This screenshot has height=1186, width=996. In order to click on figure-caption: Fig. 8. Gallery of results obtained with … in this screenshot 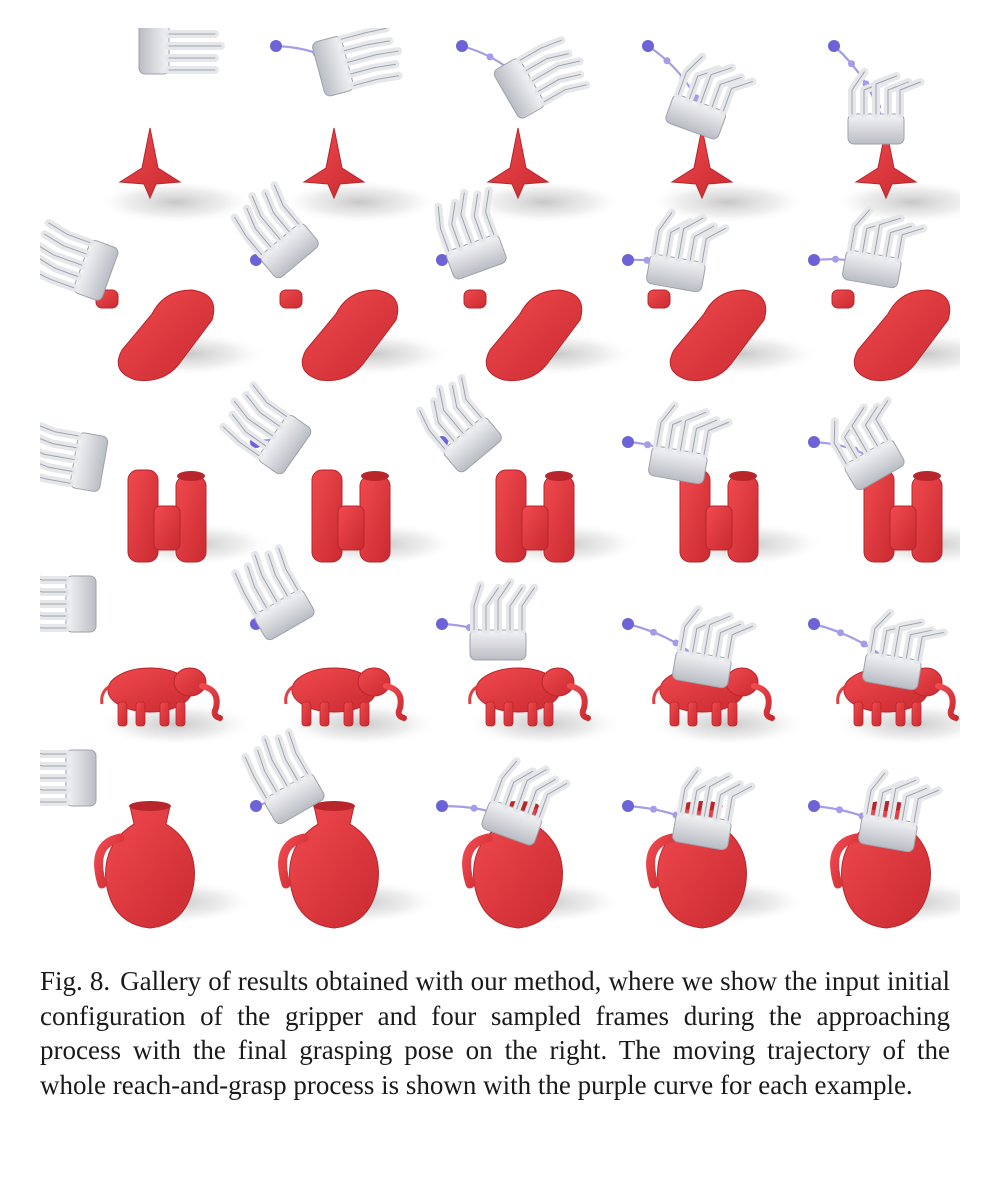, I will do `click(495, 1033)`.